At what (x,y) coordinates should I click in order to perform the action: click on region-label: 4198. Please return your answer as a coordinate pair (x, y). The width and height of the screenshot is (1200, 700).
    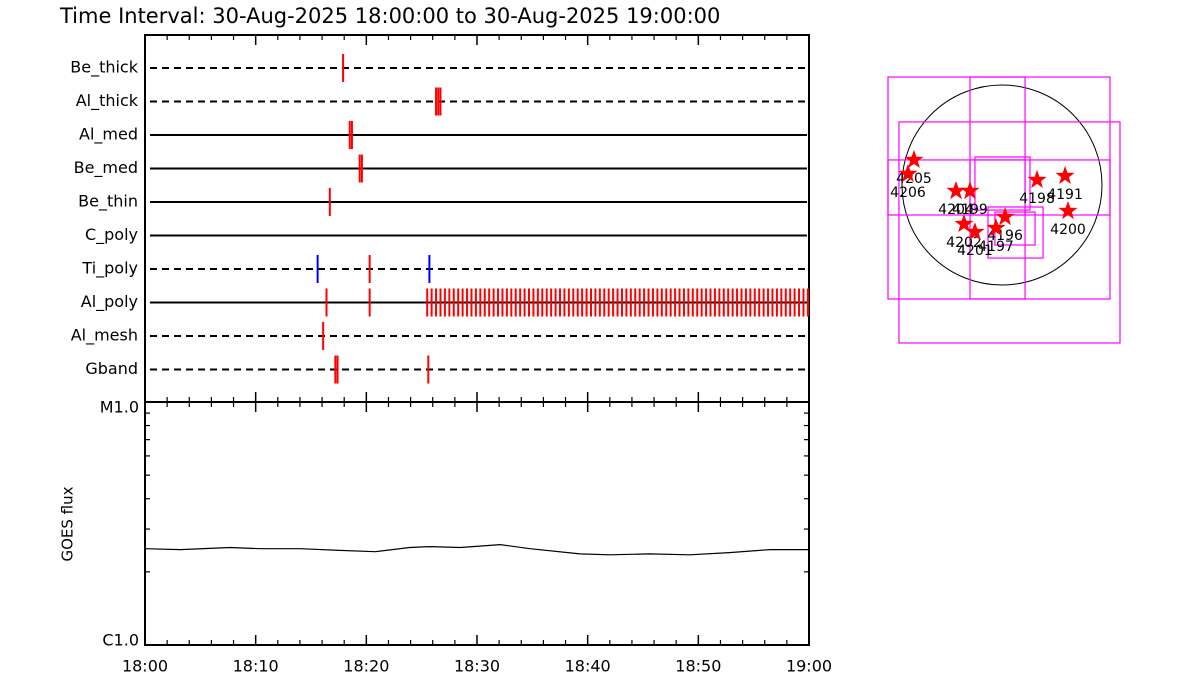
    Looking at the image, I should click on (1037, 199).